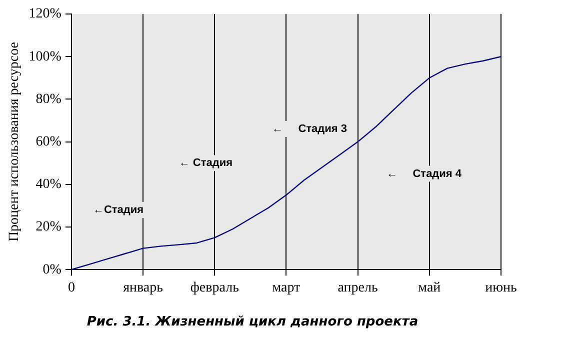 This screenshot has height=338, width=571. What do you see at coordinates (71, 288) in the screenshot?
I see `x-tick-label: 0` at bounding box center [71, 288].